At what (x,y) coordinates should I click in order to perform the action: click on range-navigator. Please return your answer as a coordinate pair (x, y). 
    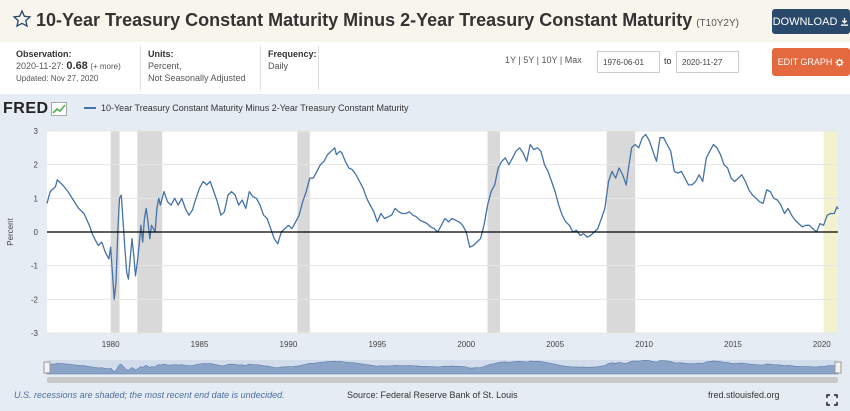
    Looking at the image, I should click on (442, 371).